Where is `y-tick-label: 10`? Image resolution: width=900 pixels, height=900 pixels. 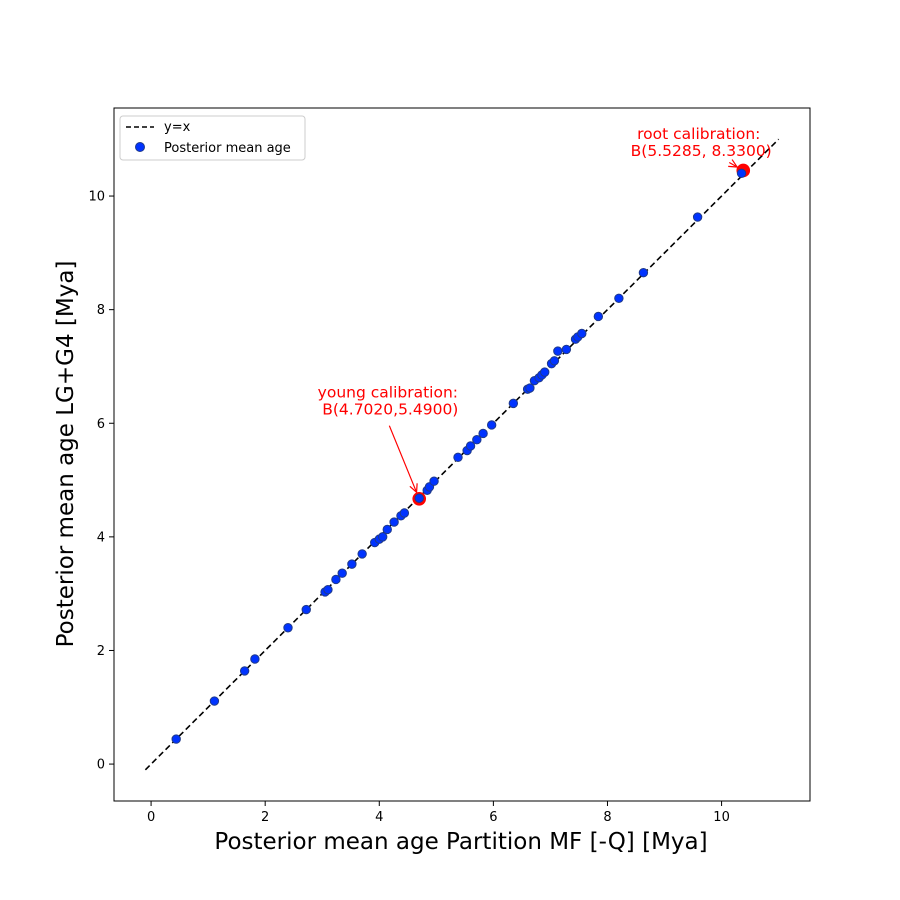 y-tick-label: 10 is located at coordinates (96, 197).